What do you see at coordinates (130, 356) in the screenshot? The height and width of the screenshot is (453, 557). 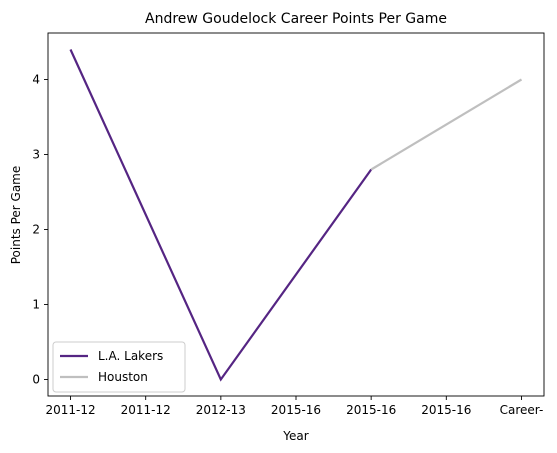 I see `legend-label: L.A. Lakers` at bounding box center [130, 356].